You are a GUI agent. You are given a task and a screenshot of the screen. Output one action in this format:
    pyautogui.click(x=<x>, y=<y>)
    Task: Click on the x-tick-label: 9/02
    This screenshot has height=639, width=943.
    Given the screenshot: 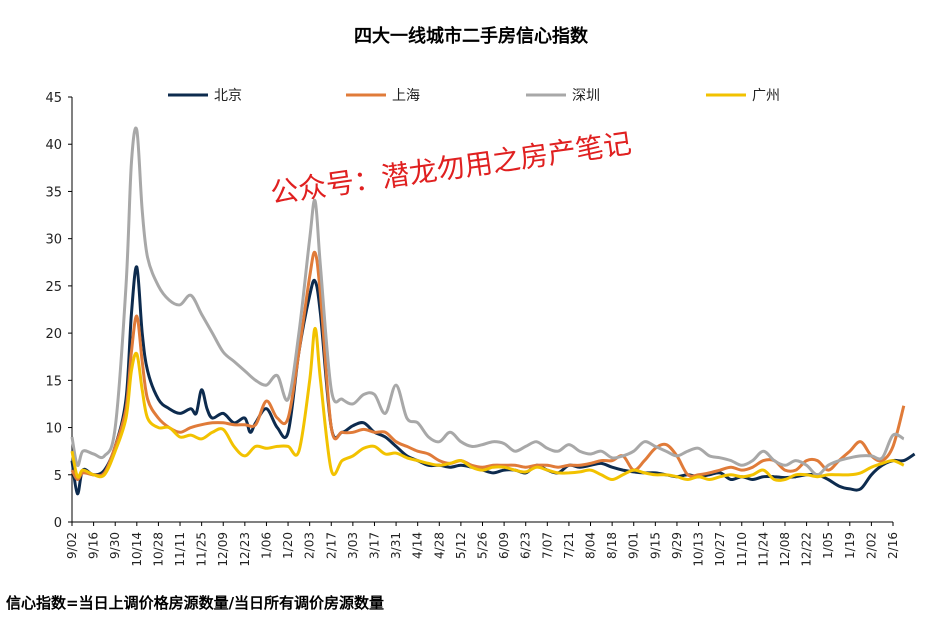 What is the action you would take?
    pyautogui.click(x=72, y=545)
    